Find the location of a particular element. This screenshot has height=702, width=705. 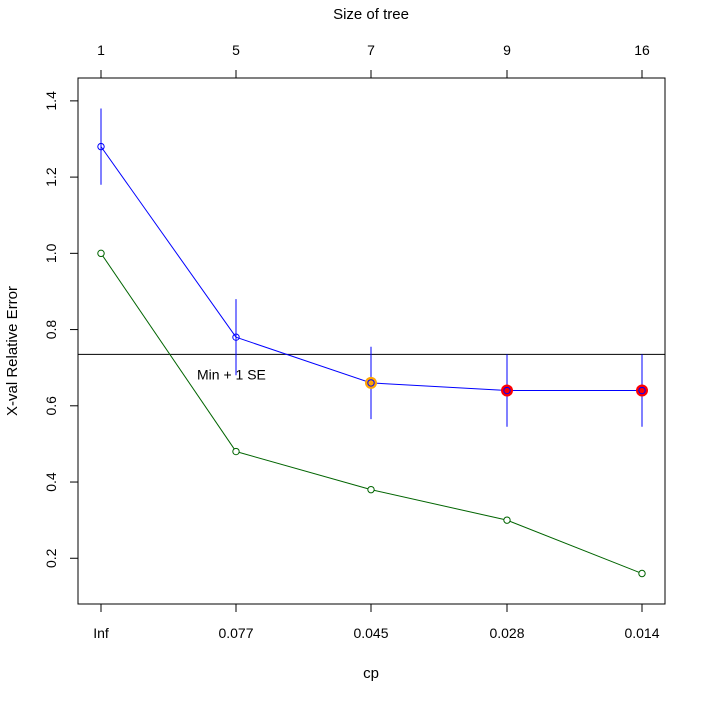

y-tick-label: 1.2 is located at coordinates (51, 177).